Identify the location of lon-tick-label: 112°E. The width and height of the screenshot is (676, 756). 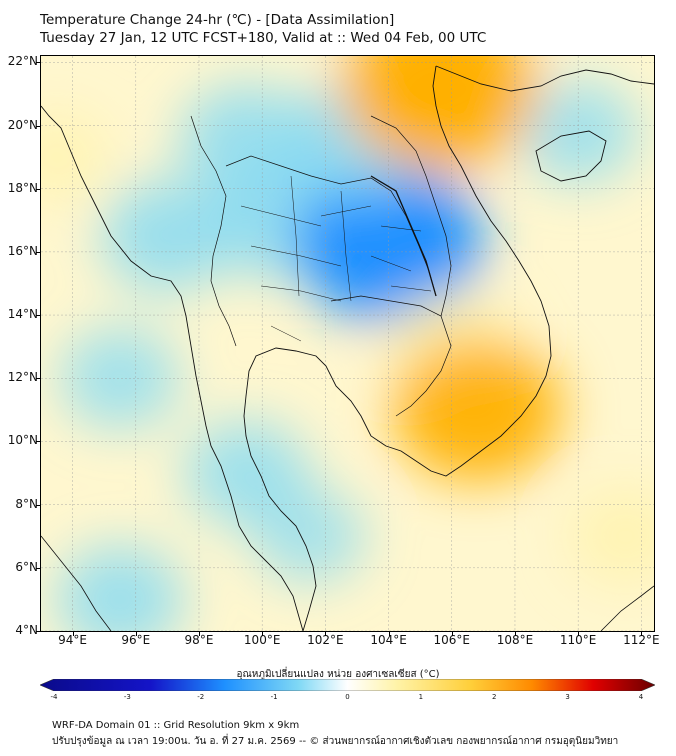
(641, 640).